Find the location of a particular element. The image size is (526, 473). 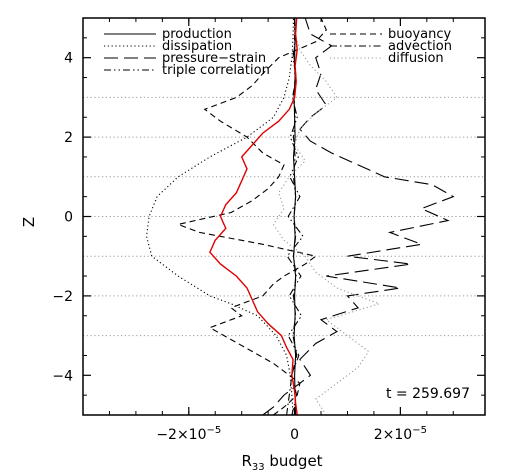

x-tick-label: −2×10⁻⁵ is located at coordinates (188, 434).